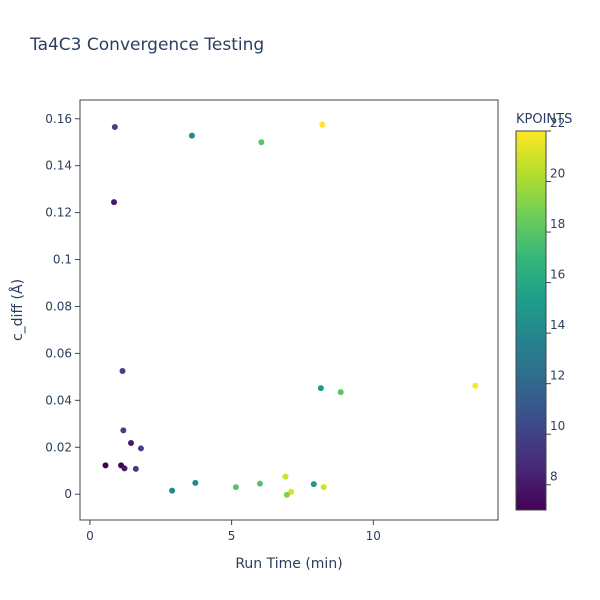 The image size is (600, 600). What do you see at coordinates (58, 166) in the screenshot?
I see `y-tick-label: 0.14` at bounding box center [58, 166].